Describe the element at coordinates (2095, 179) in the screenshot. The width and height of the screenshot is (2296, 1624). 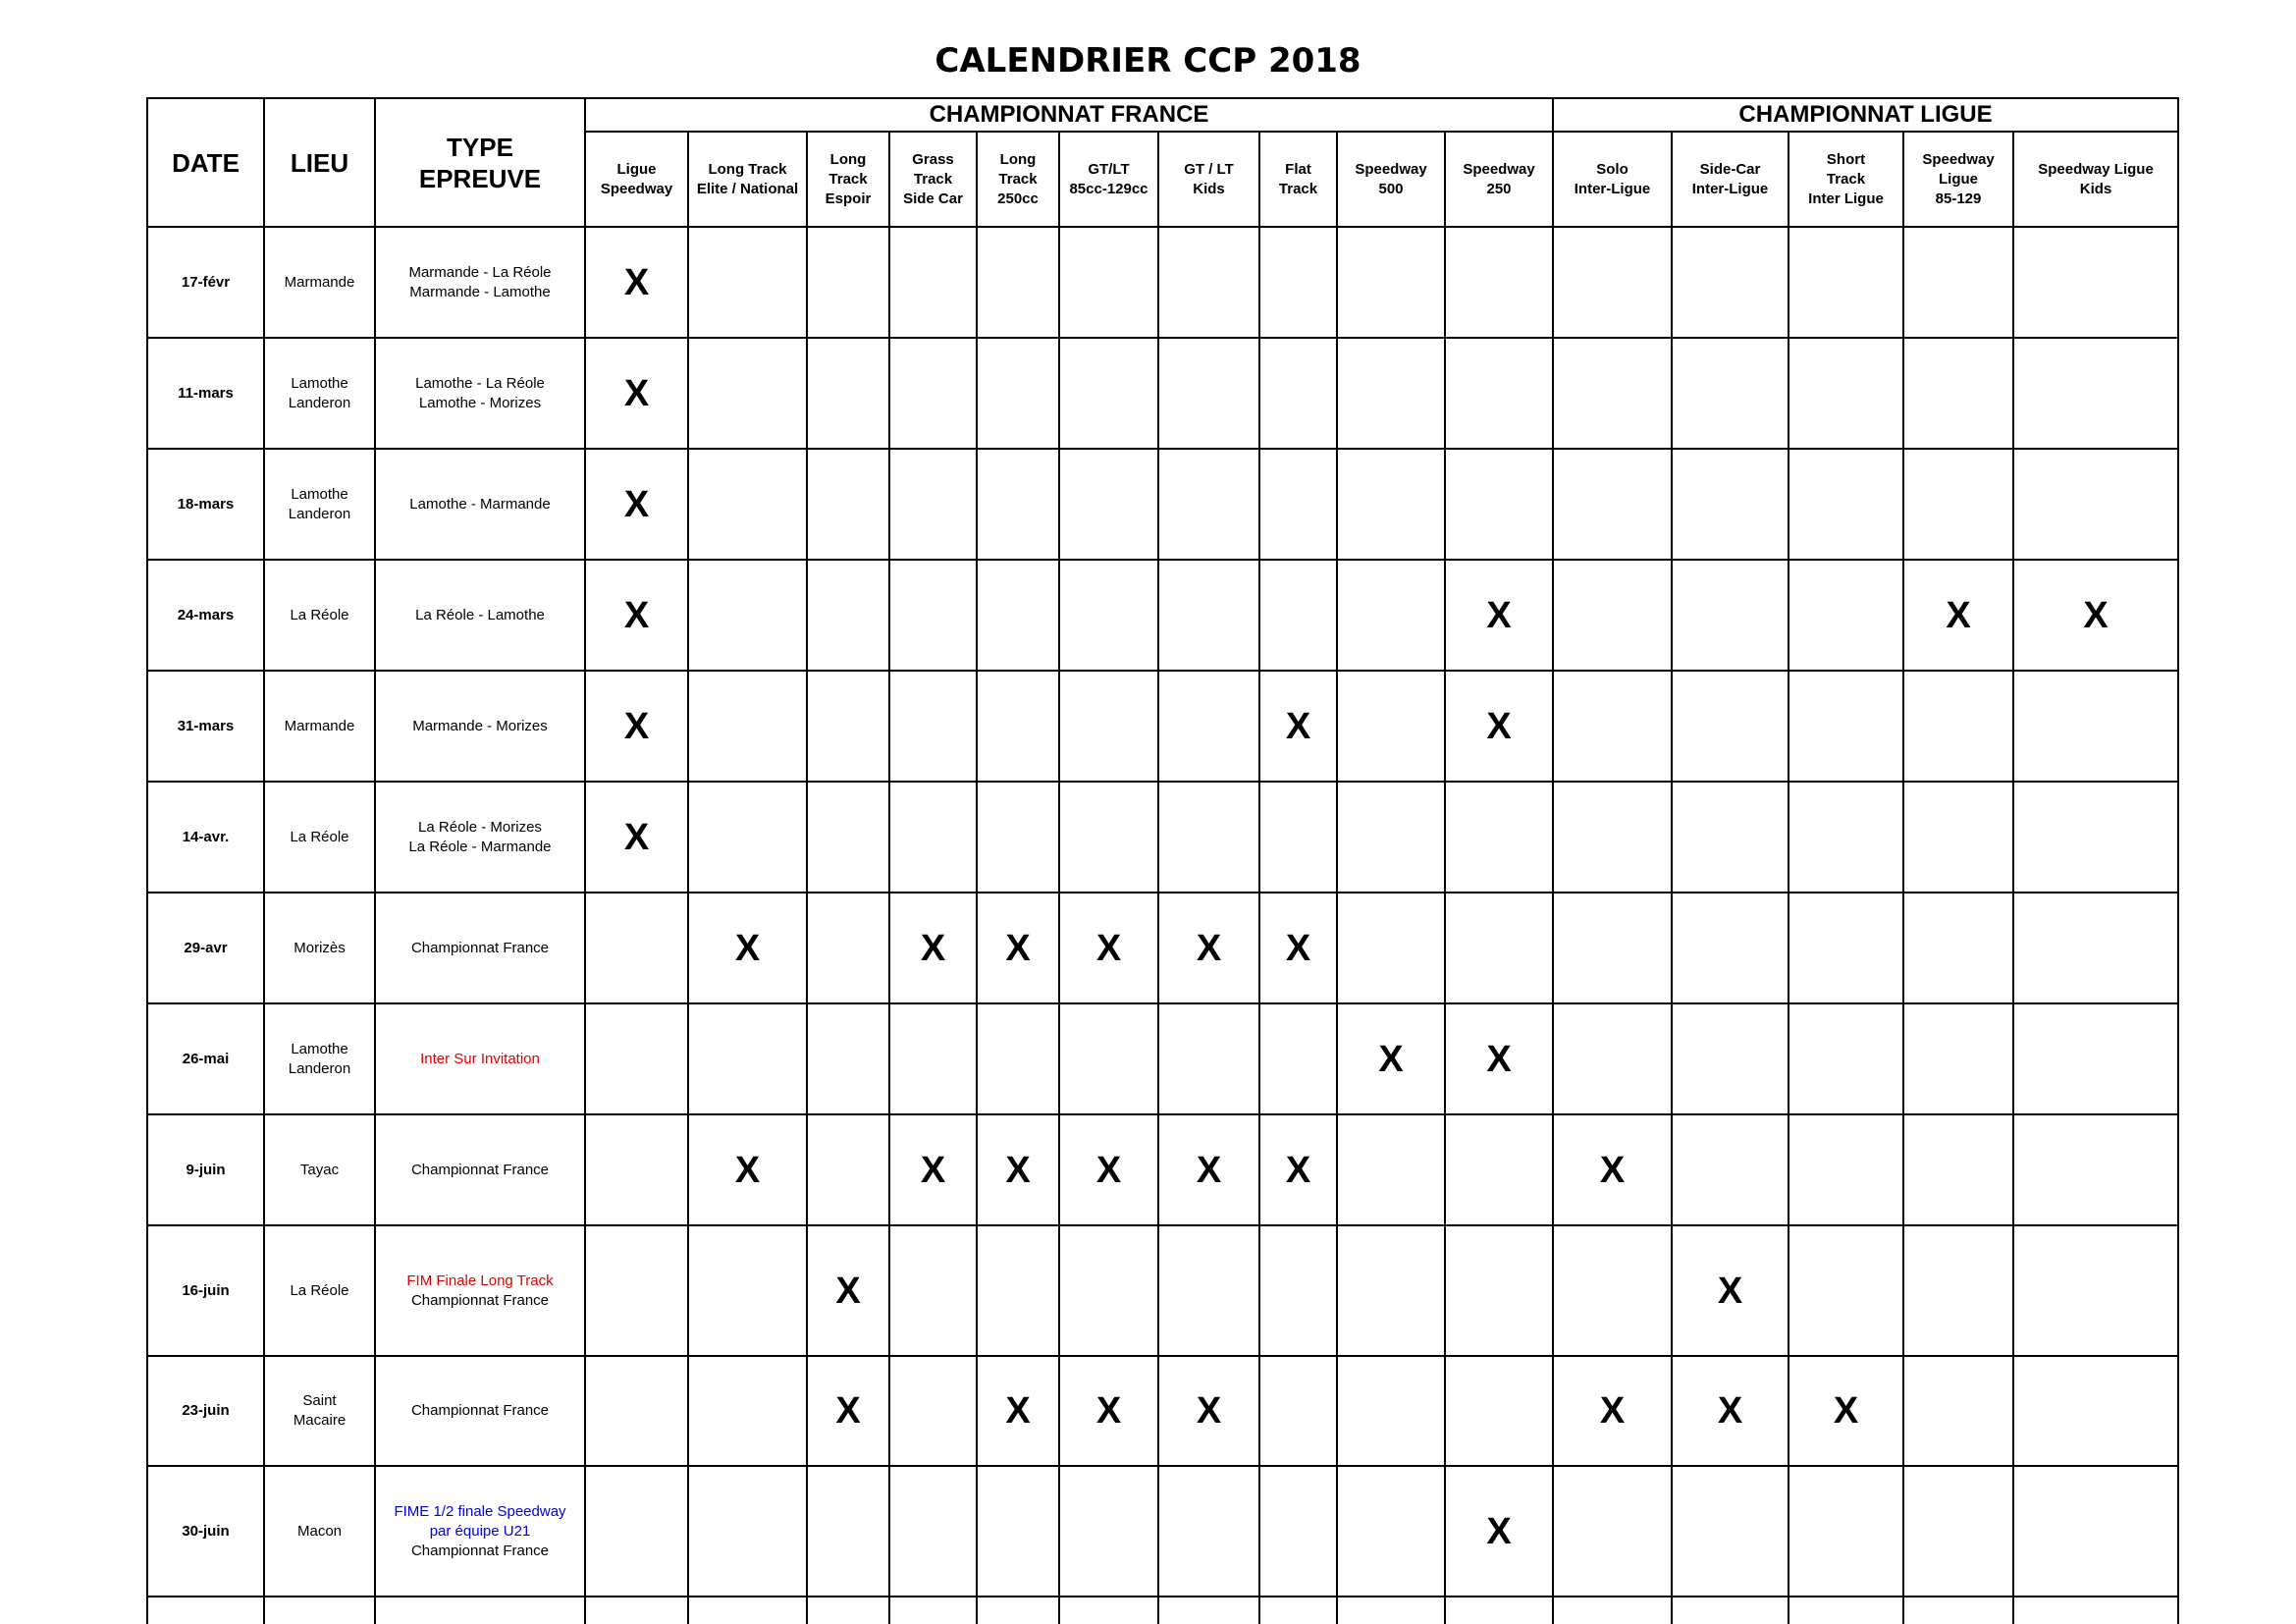
I see `column-header: Speedway Ligue Kids` at that location.